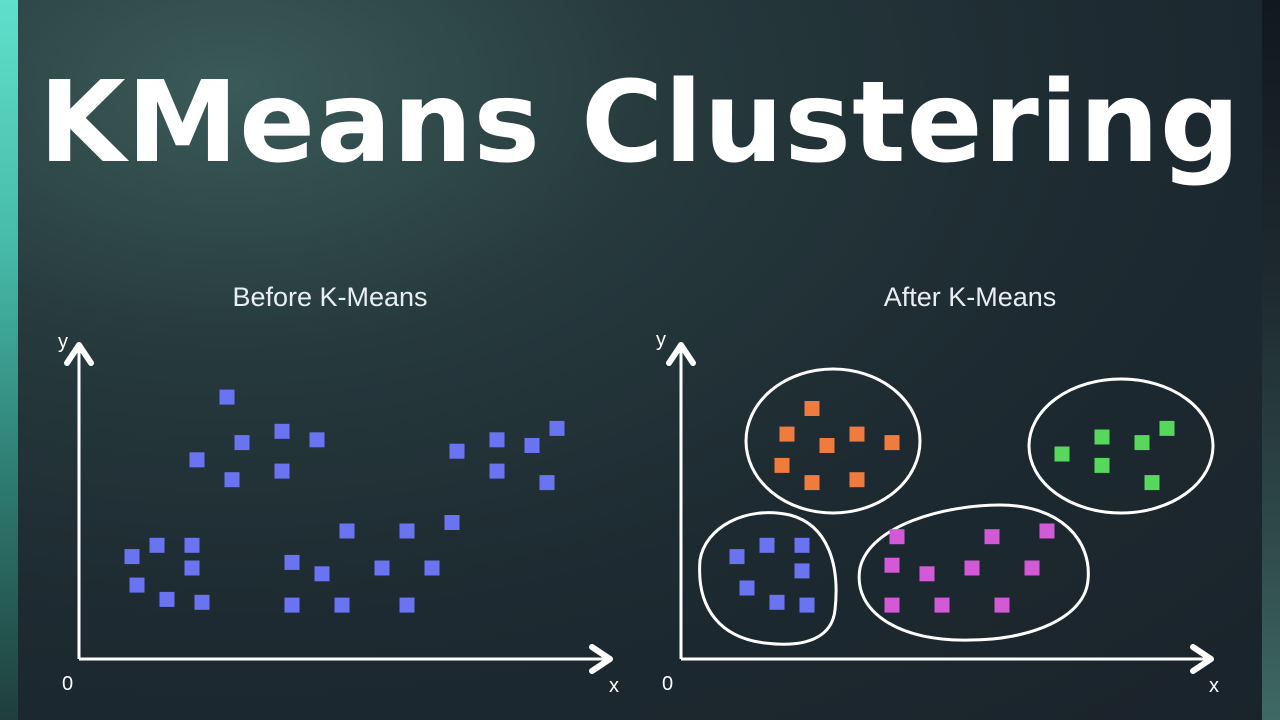 This screenshot has height=720, width=1280. I want to click on after-y-label: y, so click(661, 340).